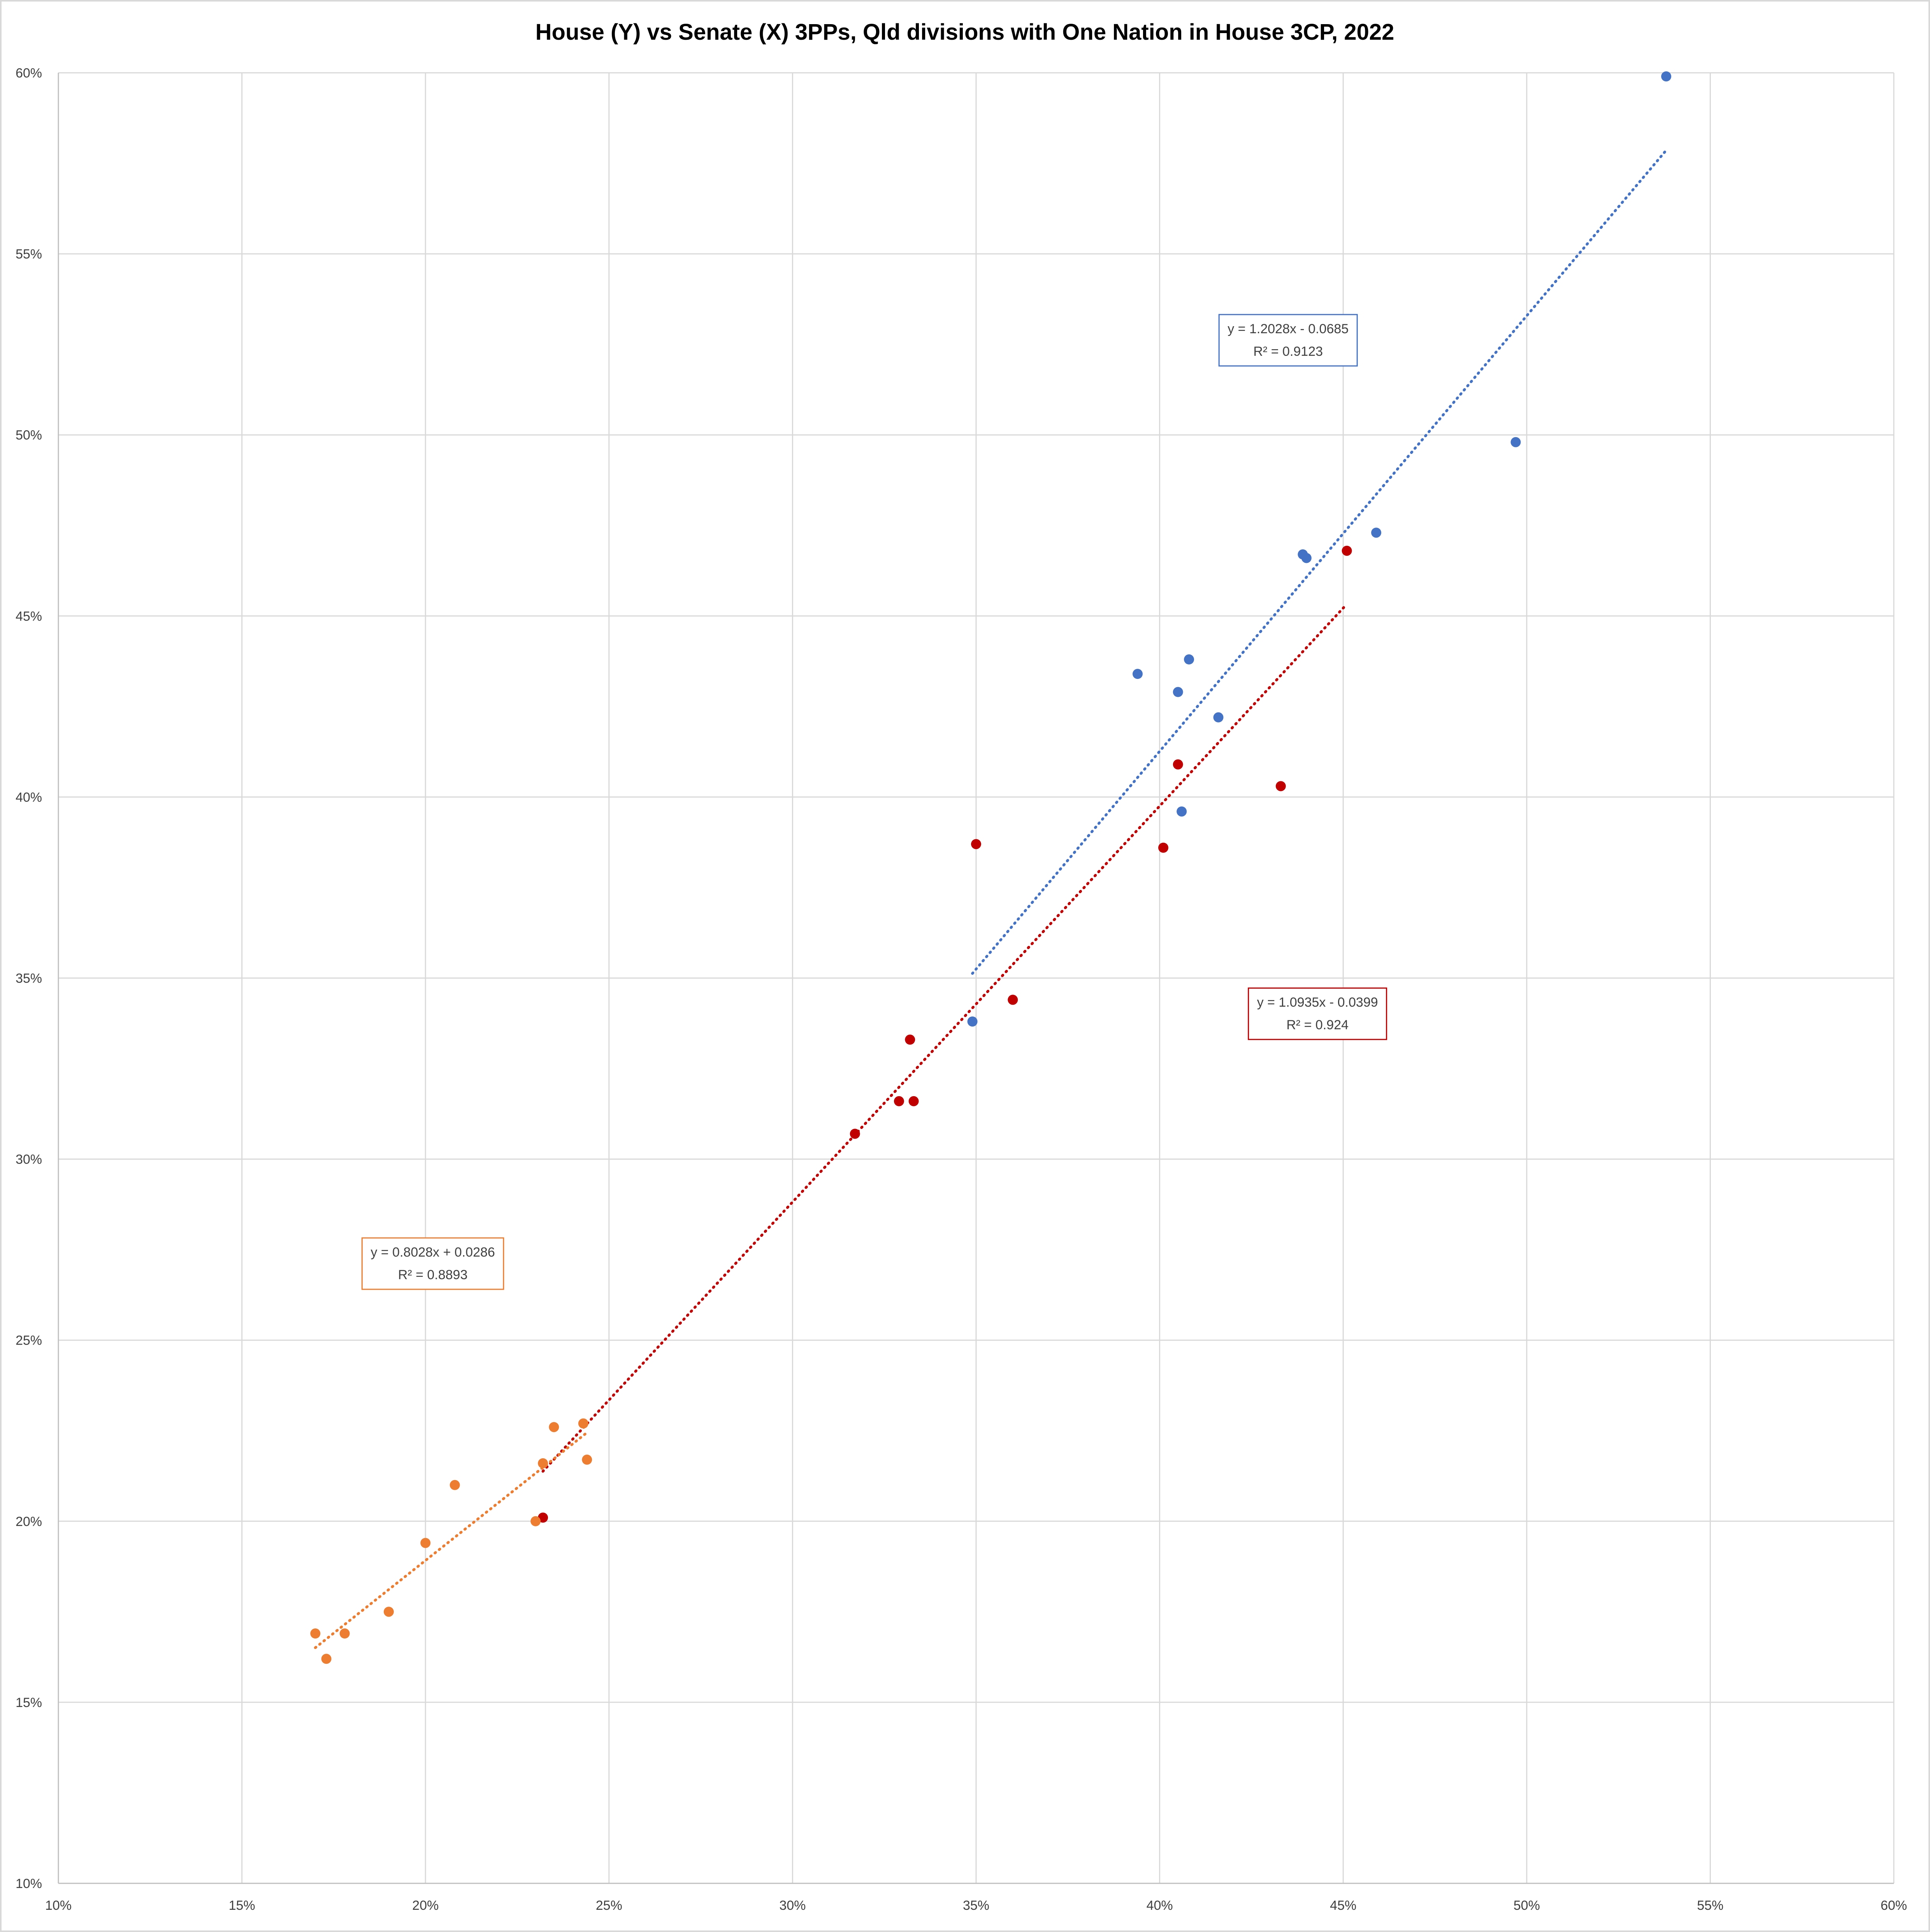  I want to click on y-tick-label: 50%, so click(29, 436).